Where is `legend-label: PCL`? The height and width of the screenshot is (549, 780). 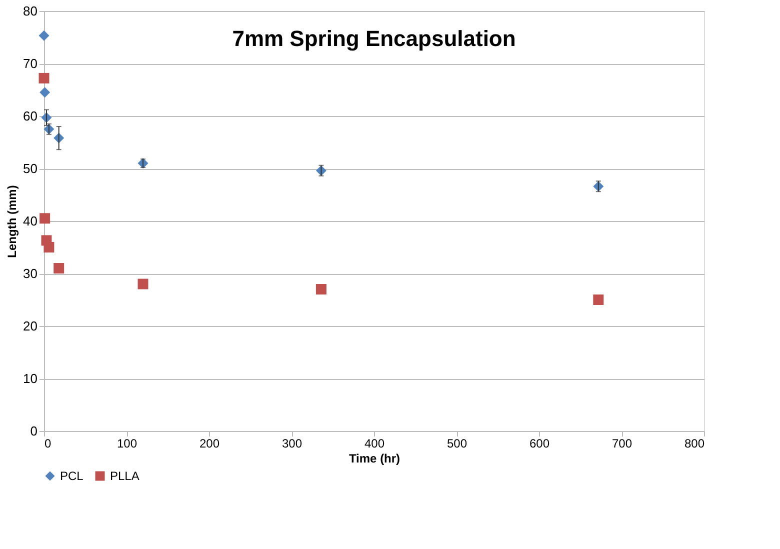 legend-label: PCL is located at coordinates (72, 476).